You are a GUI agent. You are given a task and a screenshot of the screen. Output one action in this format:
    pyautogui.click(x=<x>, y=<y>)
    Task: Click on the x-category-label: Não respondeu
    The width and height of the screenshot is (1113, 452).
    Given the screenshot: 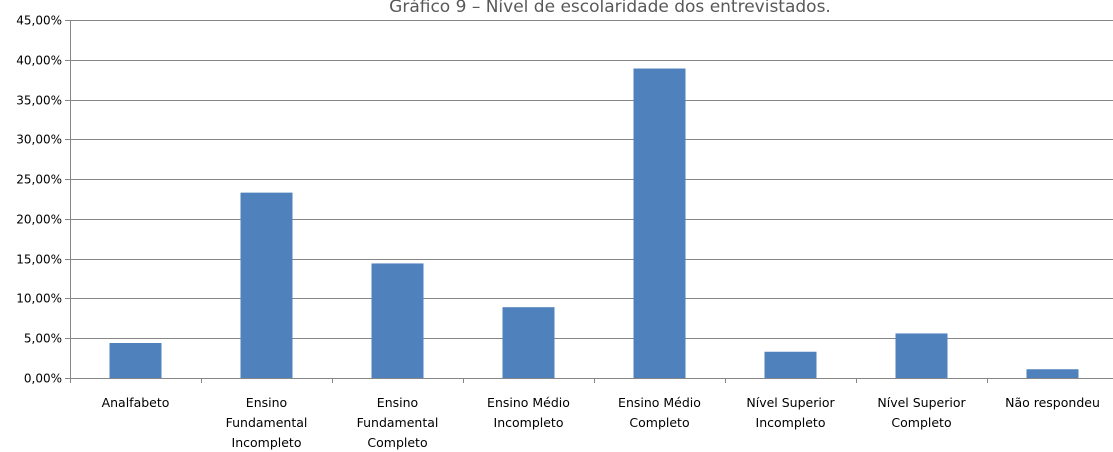 What is the action you would take?
    pyautogui.click(x=1052, y=402)
    